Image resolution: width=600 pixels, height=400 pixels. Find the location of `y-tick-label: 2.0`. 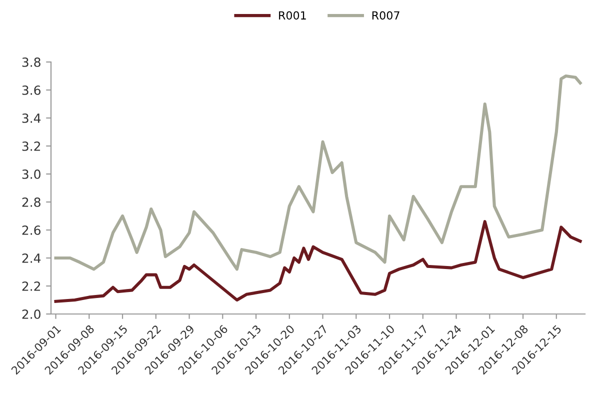

y-tick-label: 2.0 is located at coordinates (31, 314).